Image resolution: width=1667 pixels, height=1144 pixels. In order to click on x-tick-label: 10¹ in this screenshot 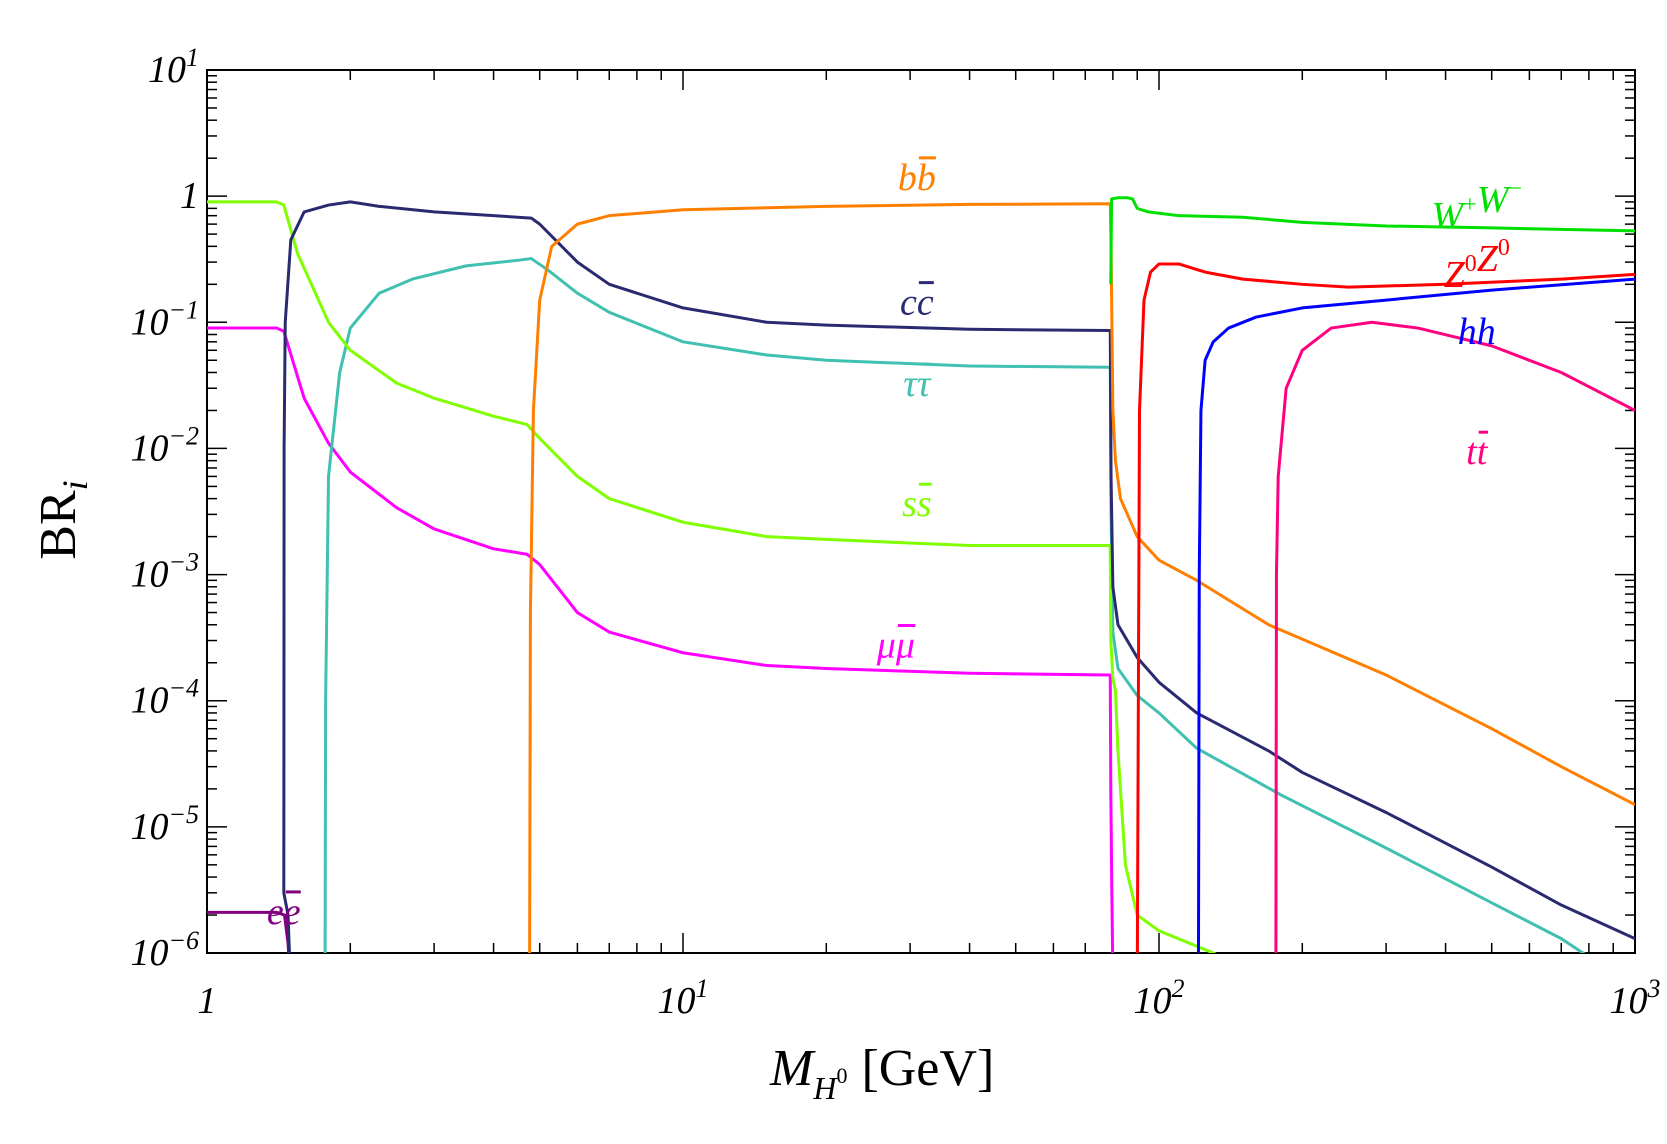, I will do `click(683, 998)`.